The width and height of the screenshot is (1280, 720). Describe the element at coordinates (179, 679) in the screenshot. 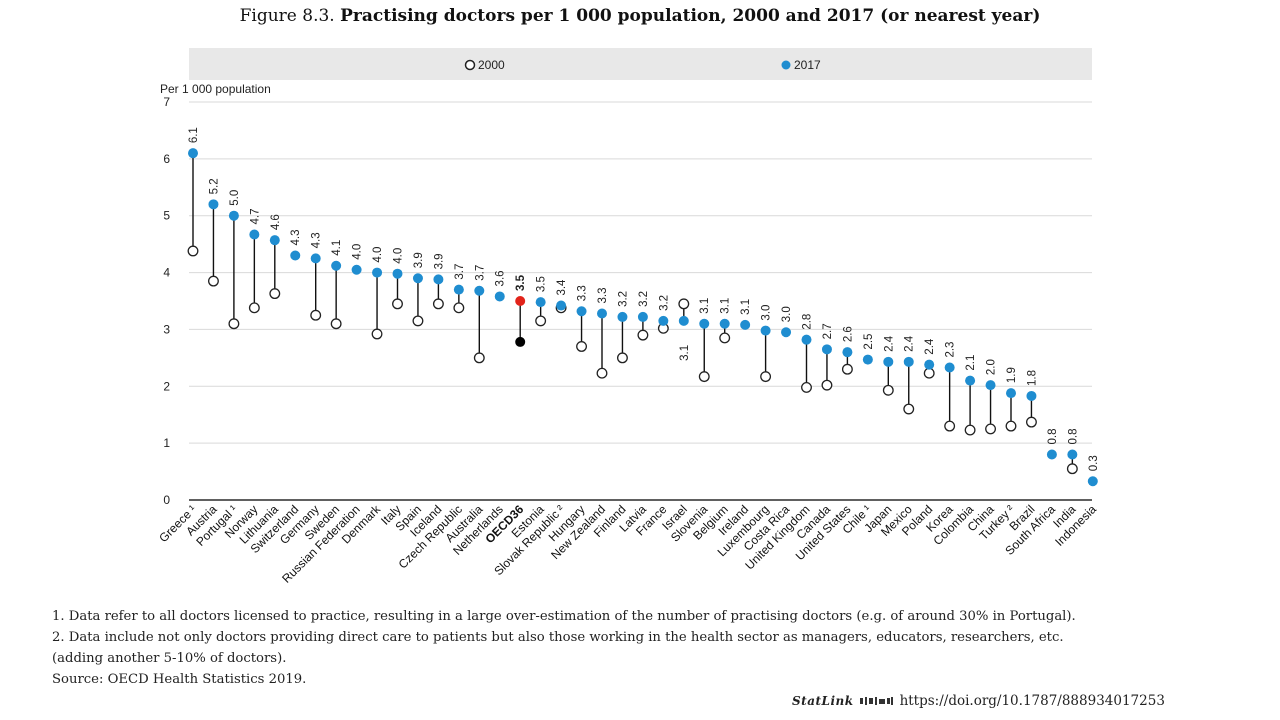

I see `source-note: Source: OECD Health Statistics 2019.` at that location.